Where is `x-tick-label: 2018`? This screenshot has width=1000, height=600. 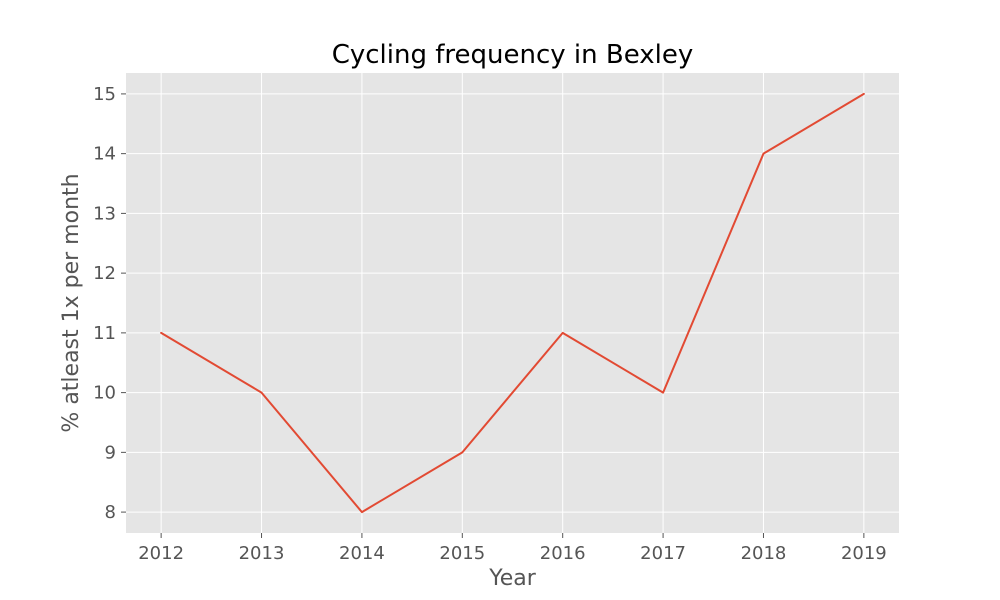
x-tick-label: 2018 is located at coordinates (764, 553).